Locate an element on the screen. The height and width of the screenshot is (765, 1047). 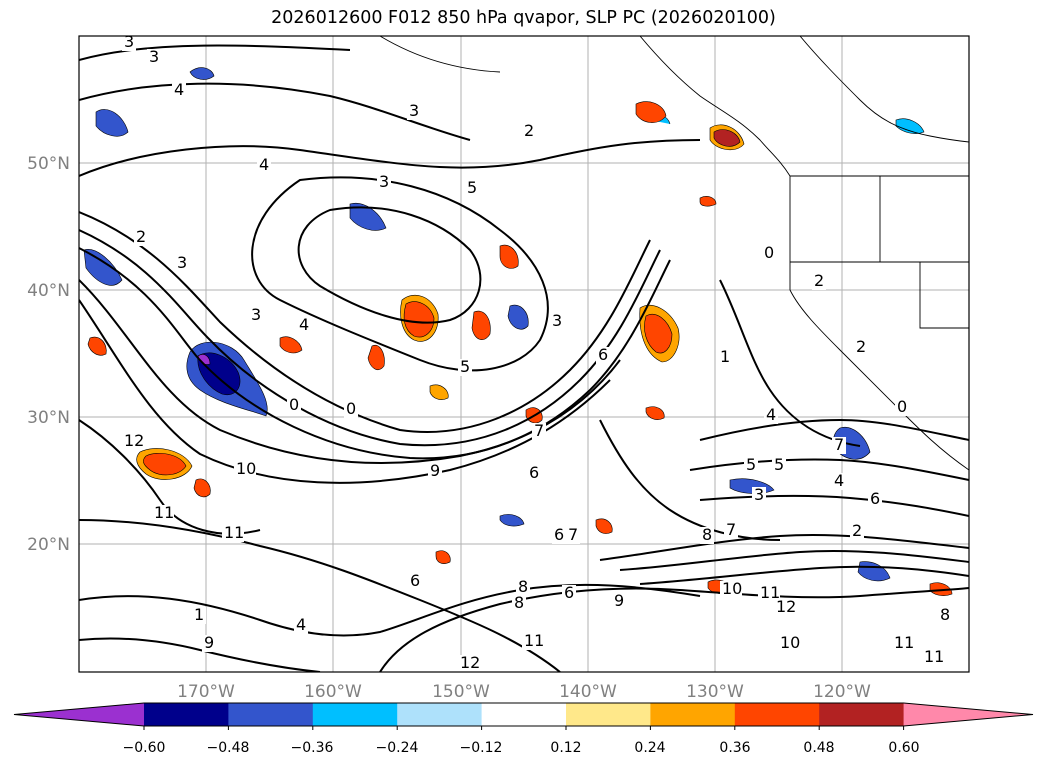
colorbar-tick-label: −0.36 is located at coordinates (312, 748).